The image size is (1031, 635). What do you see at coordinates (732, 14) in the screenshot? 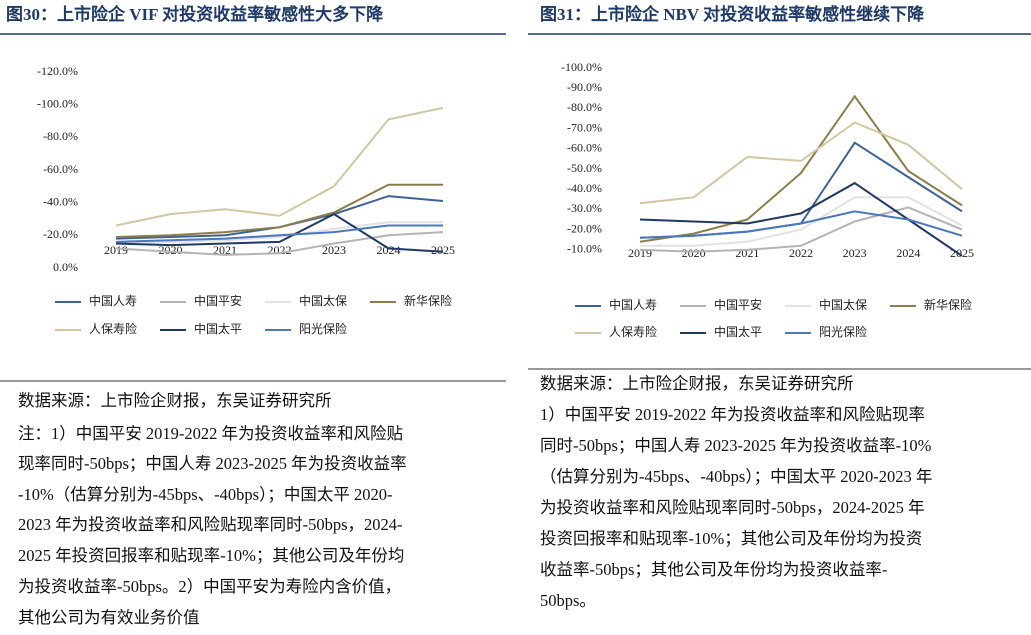
I see `chart-title: 图31：上市险企 NBV 对投资收益率敏感性继续下降` at bounding box center [732, 14].